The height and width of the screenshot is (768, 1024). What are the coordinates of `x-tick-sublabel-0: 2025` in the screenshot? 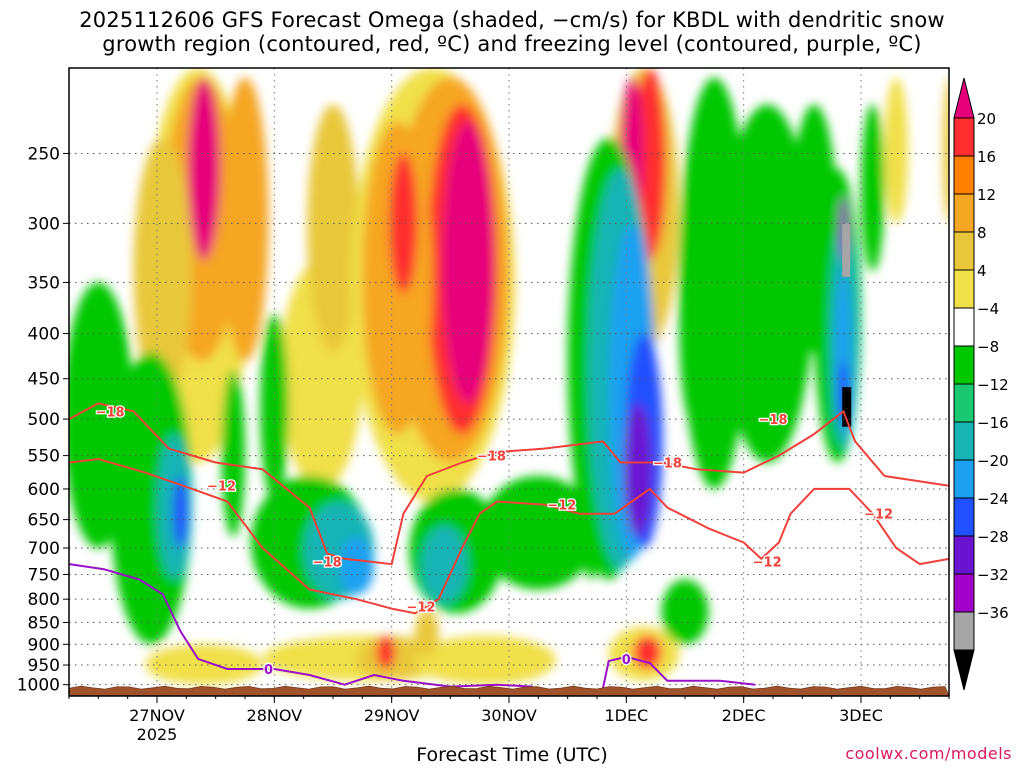 It's located at (157, 734).